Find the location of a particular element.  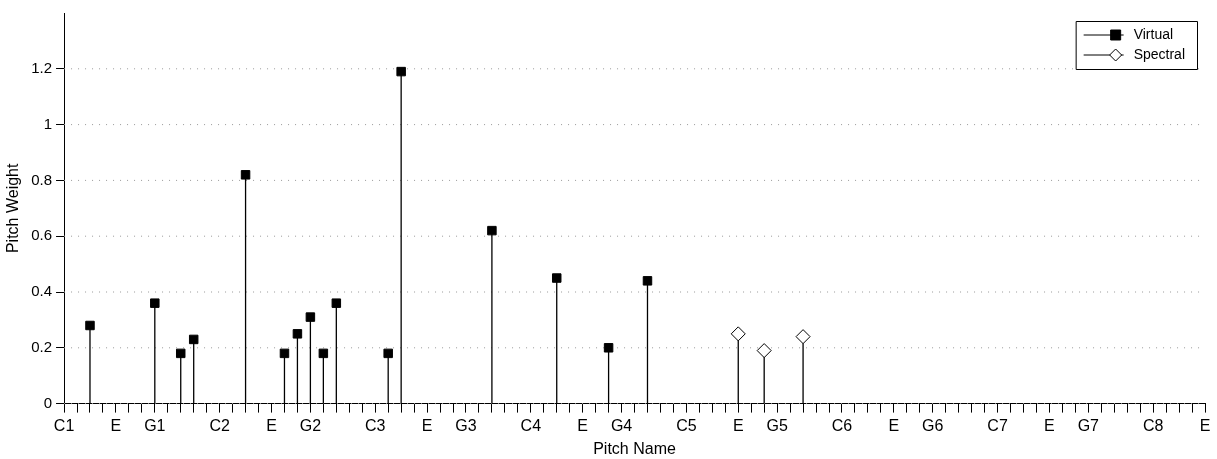

x-tick-label: G4 is located at coordinates (621, 425).